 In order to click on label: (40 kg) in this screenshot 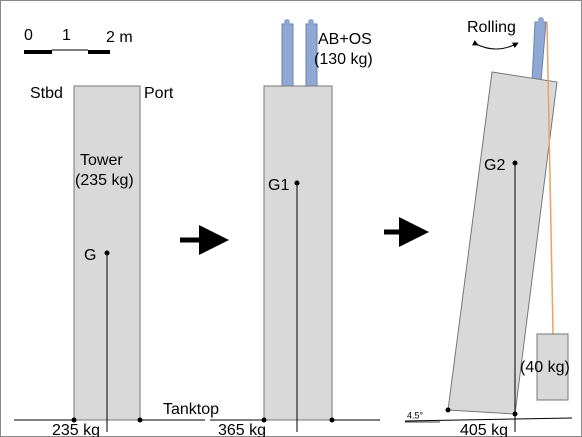, I will do `click(545, 367)`.